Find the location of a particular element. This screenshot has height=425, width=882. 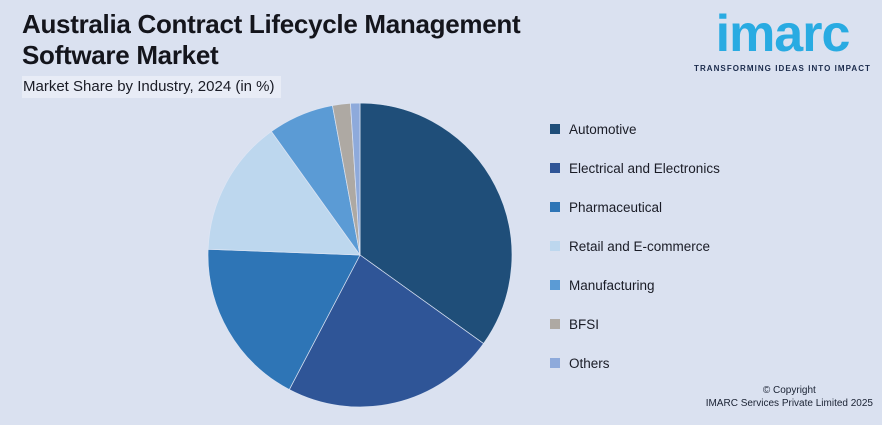

imarc-logo: imarc TRANSFORMING IDEAS INTO IMPACT is located at coordinates (782, 39).